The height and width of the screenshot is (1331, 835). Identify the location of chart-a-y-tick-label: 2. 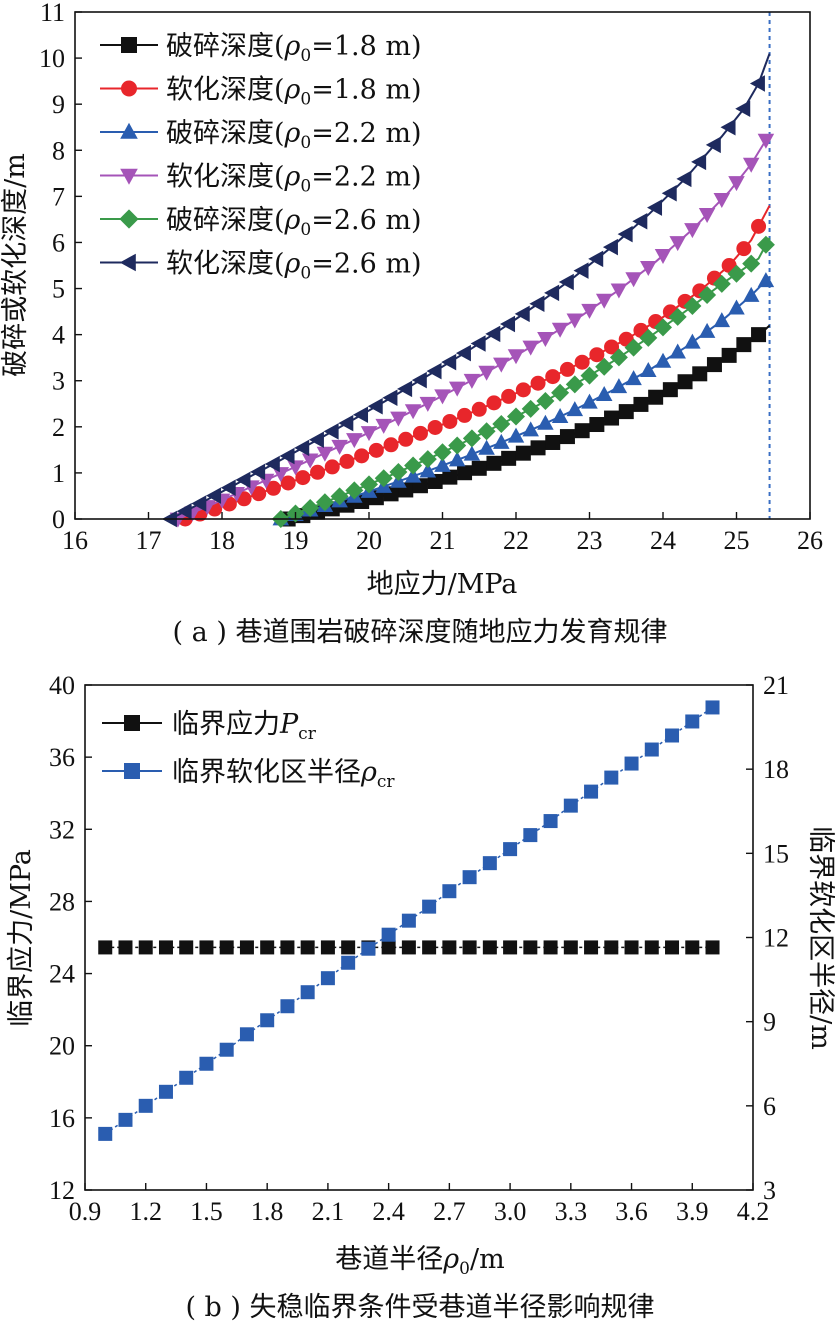
(58, 427).